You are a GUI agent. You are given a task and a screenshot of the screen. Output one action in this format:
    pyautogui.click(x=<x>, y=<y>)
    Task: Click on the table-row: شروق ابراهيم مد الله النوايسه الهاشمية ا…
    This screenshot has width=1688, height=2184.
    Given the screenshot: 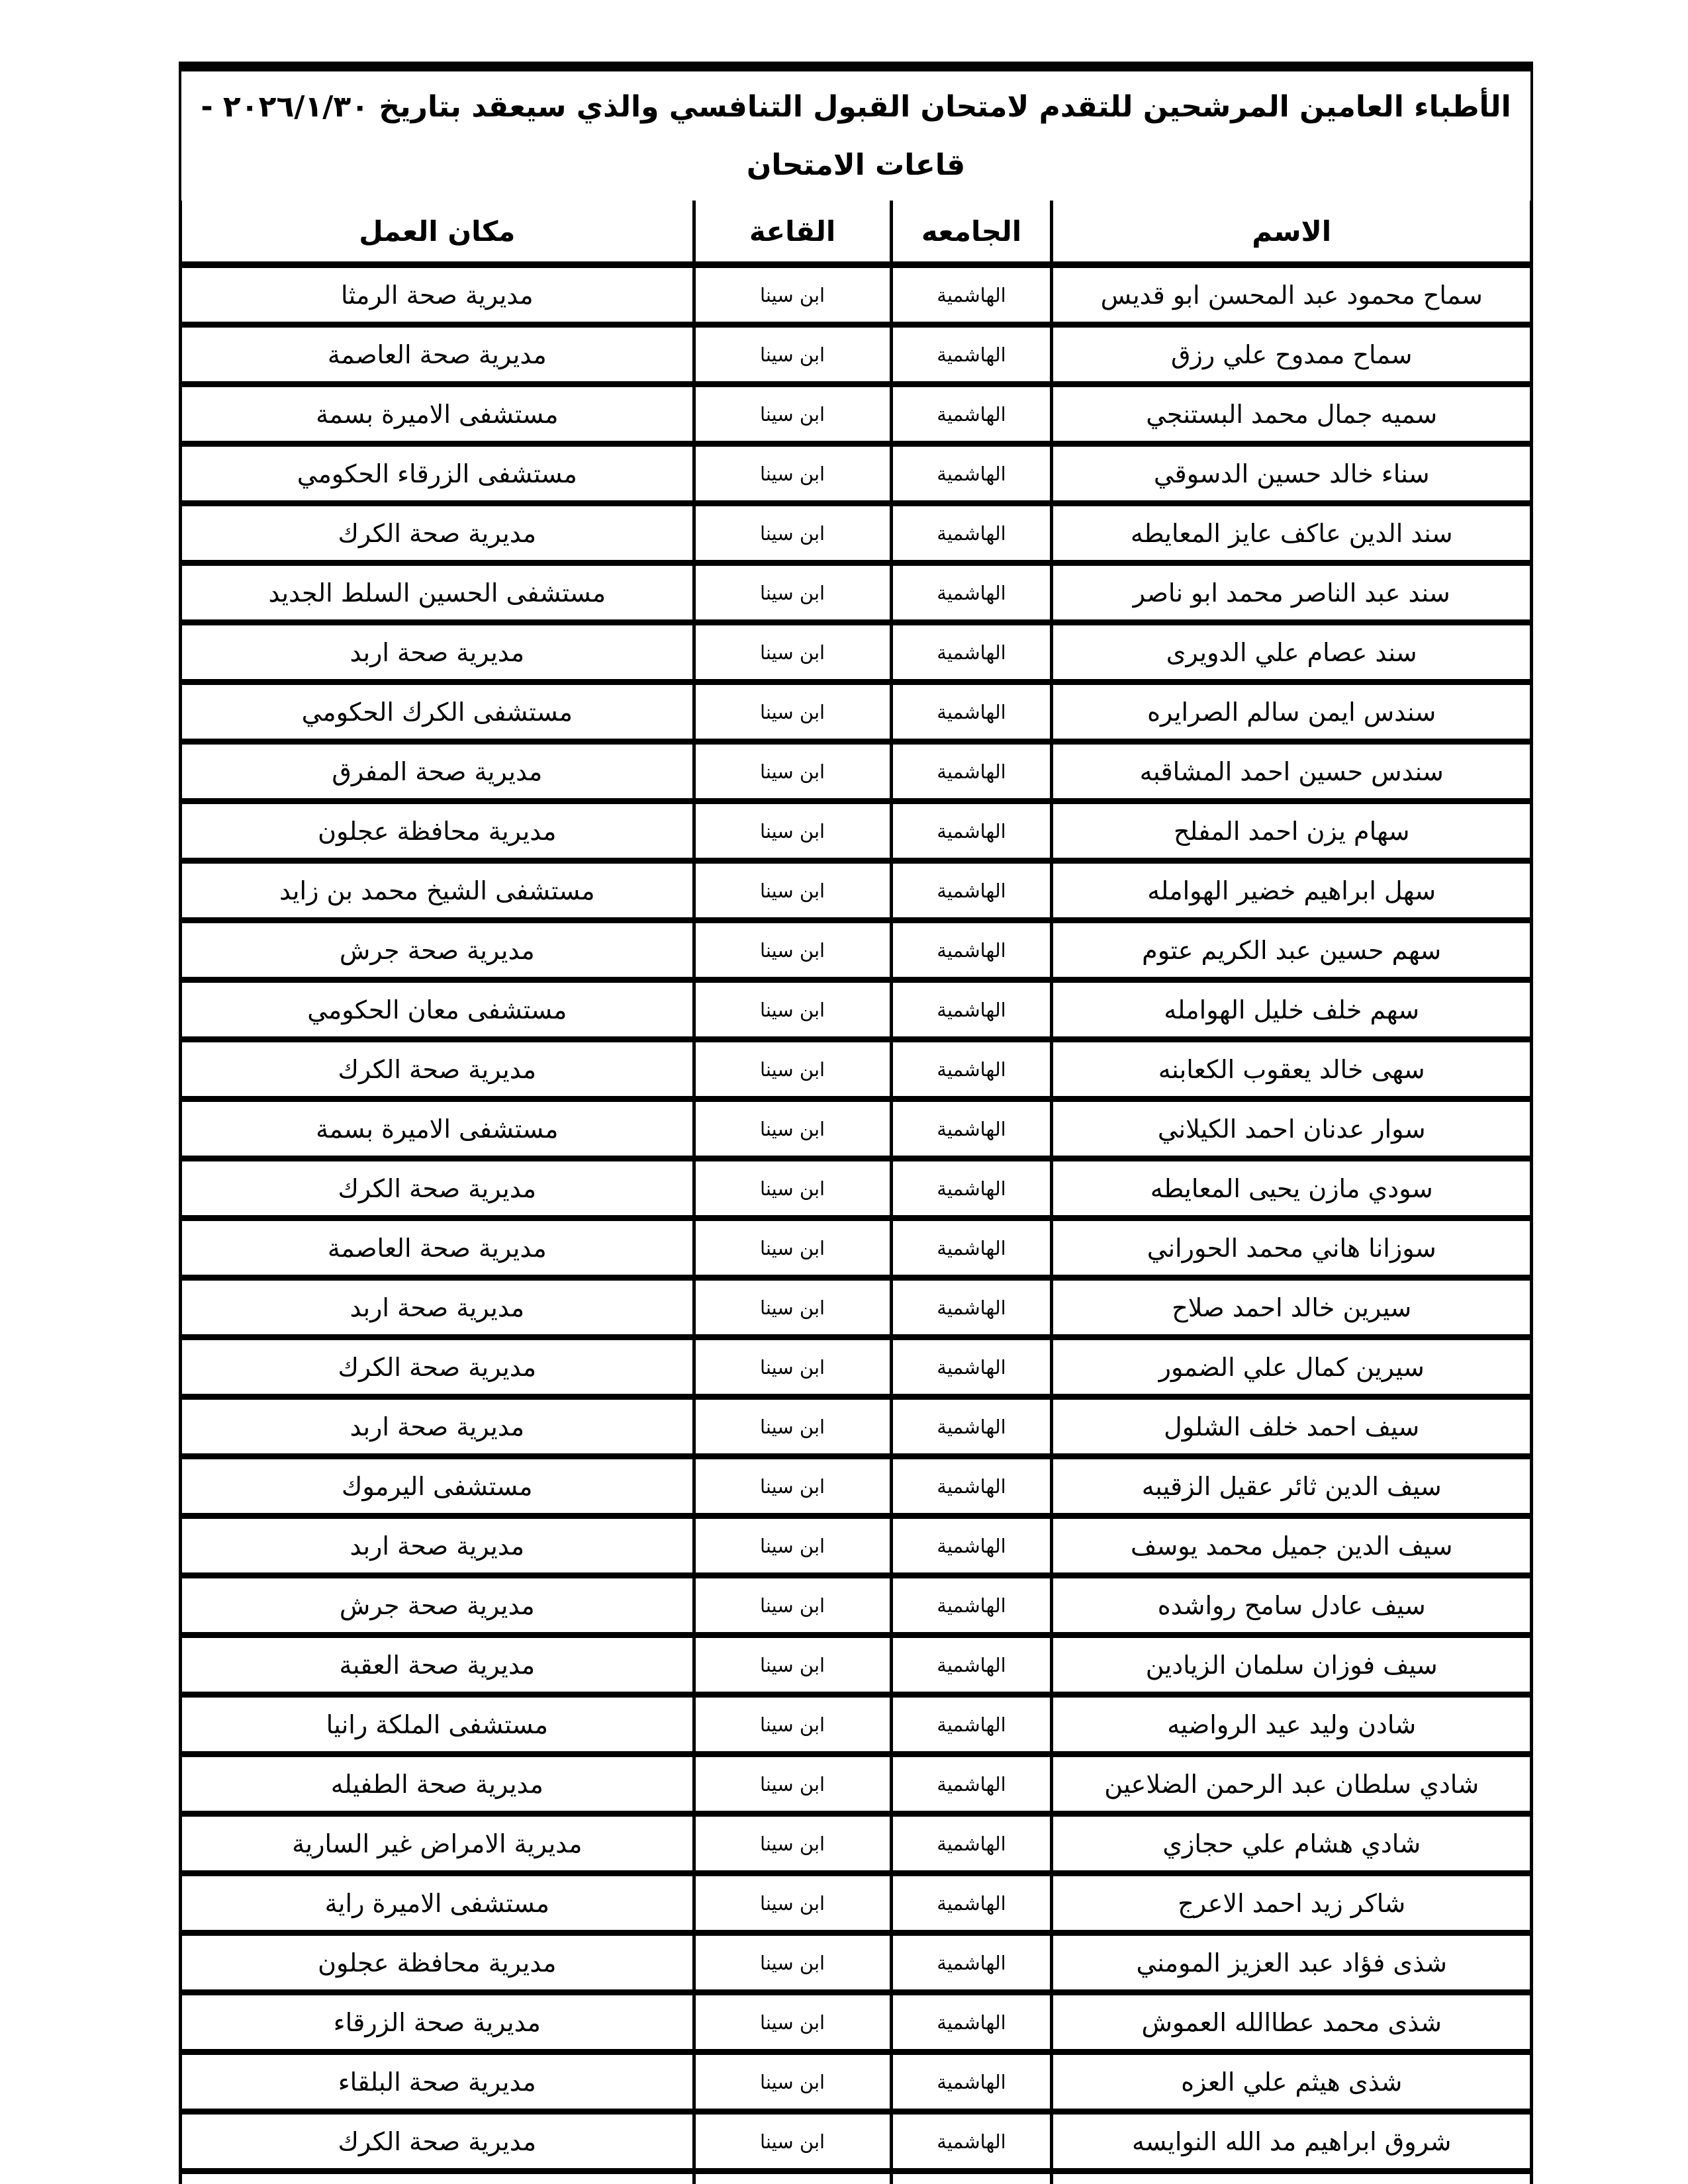 What is the action you would take?
    pyautogui.click(x=856, y=2142)
    